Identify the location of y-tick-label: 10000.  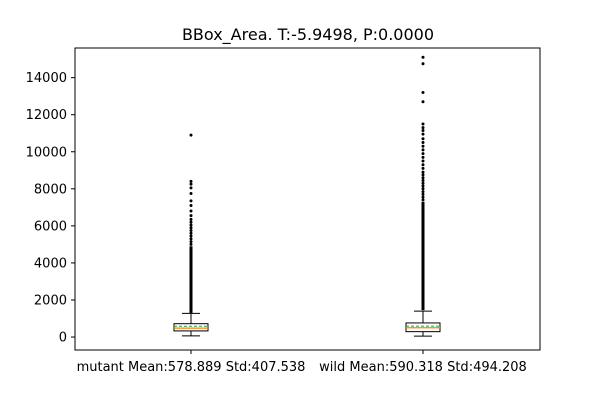
(46, 152).